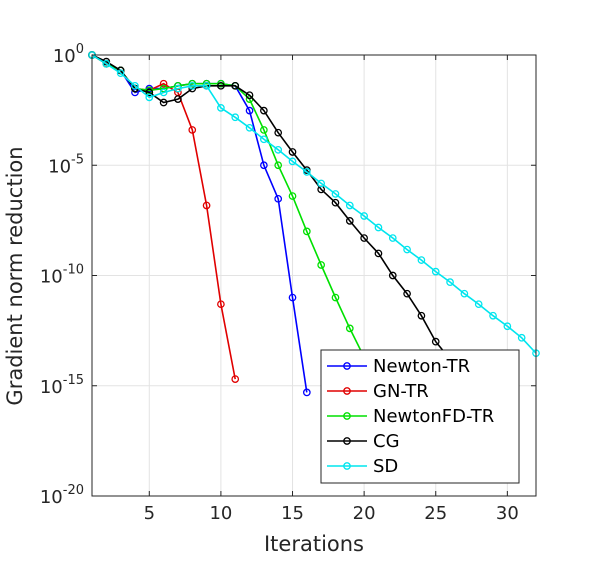 The height and width of the screenshot is (570, 590). I want to click on y-tick-label: 10⁻⁵, so click(66, 164).